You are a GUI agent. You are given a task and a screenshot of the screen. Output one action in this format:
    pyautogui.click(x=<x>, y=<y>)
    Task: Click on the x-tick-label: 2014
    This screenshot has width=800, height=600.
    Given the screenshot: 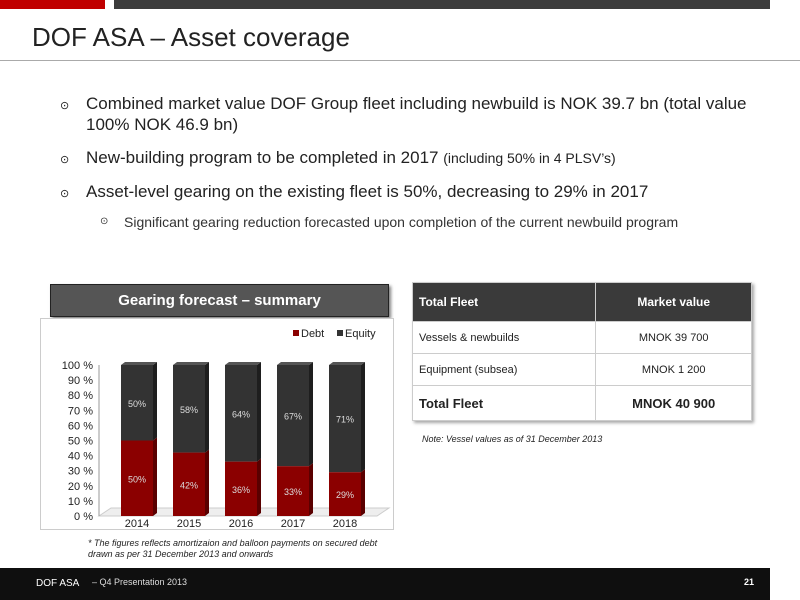 What is the action you would take?
    pyautogui.click(x=137, y=523)
    